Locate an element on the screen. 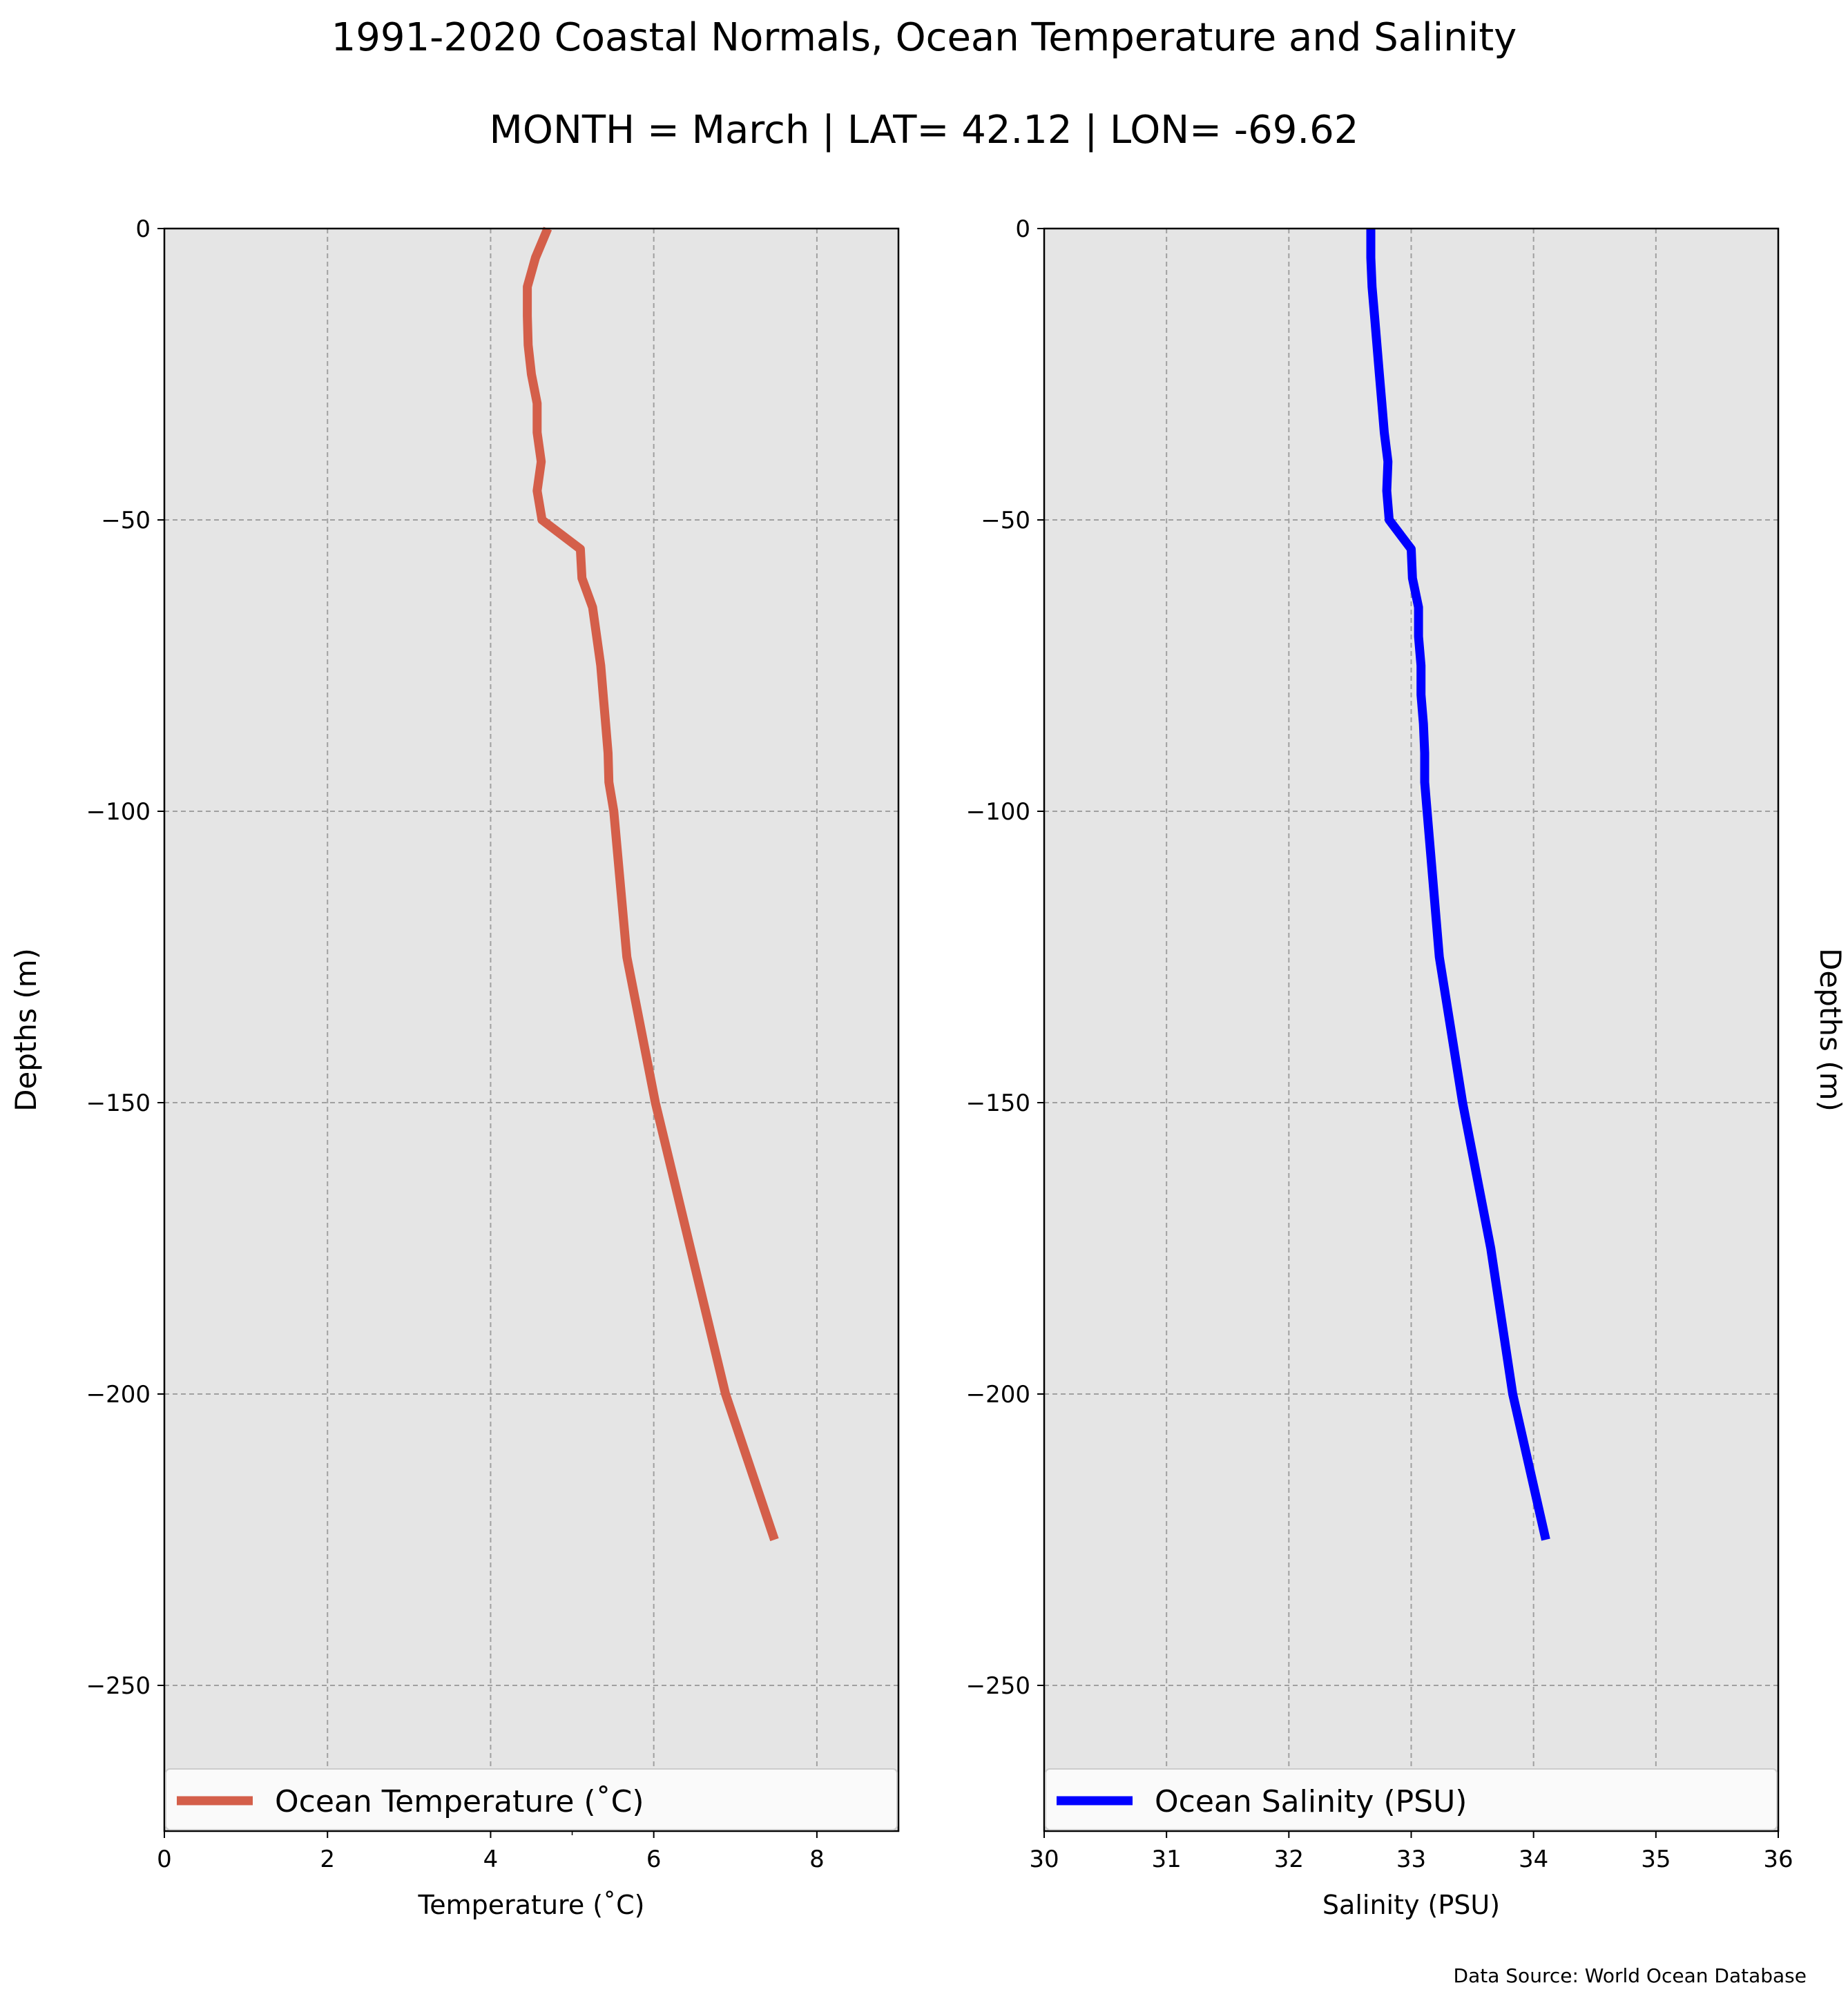 This screenshot has width=1848, height=2003. x-tick-label: 0 is located at coordinates (164, 1860).